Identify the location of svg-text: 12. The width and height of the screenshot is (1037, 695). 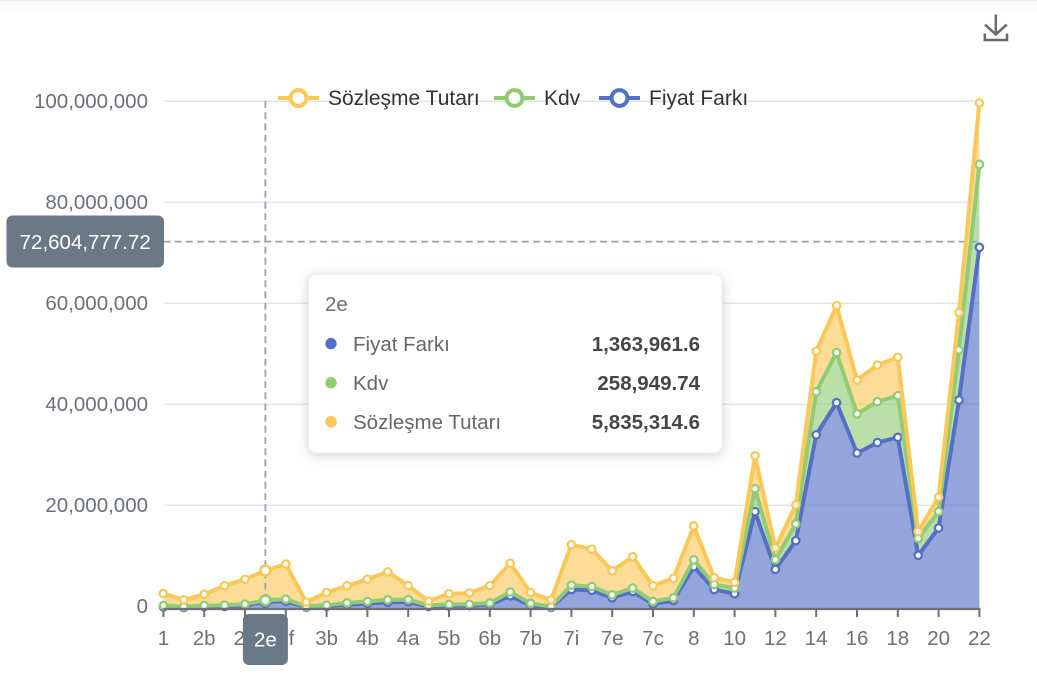
(775, 638).